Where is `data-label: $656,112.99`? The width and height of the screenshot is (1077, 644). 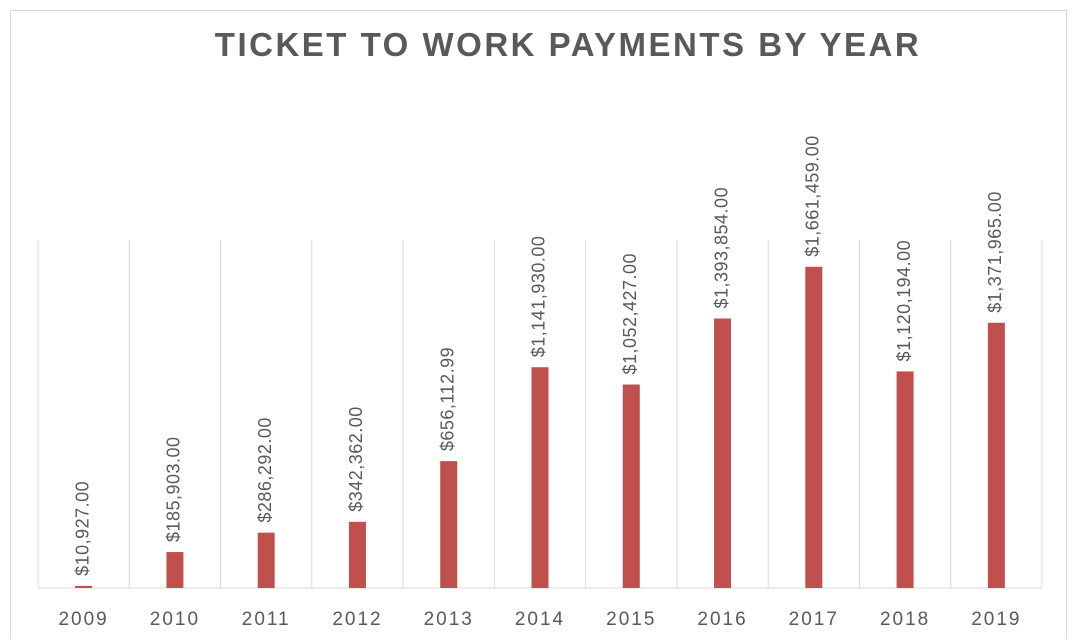
data-label: $656,112.99 is located at coordinates (447, 399).